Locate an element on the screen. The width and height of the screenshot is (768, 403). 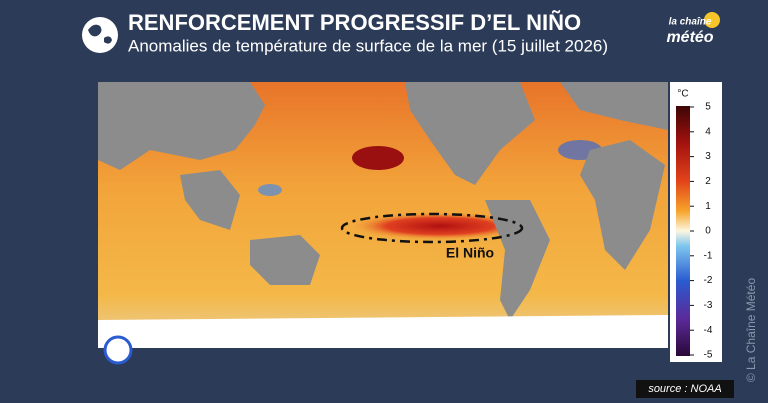
colorbar is located at coordinates (683, 231).